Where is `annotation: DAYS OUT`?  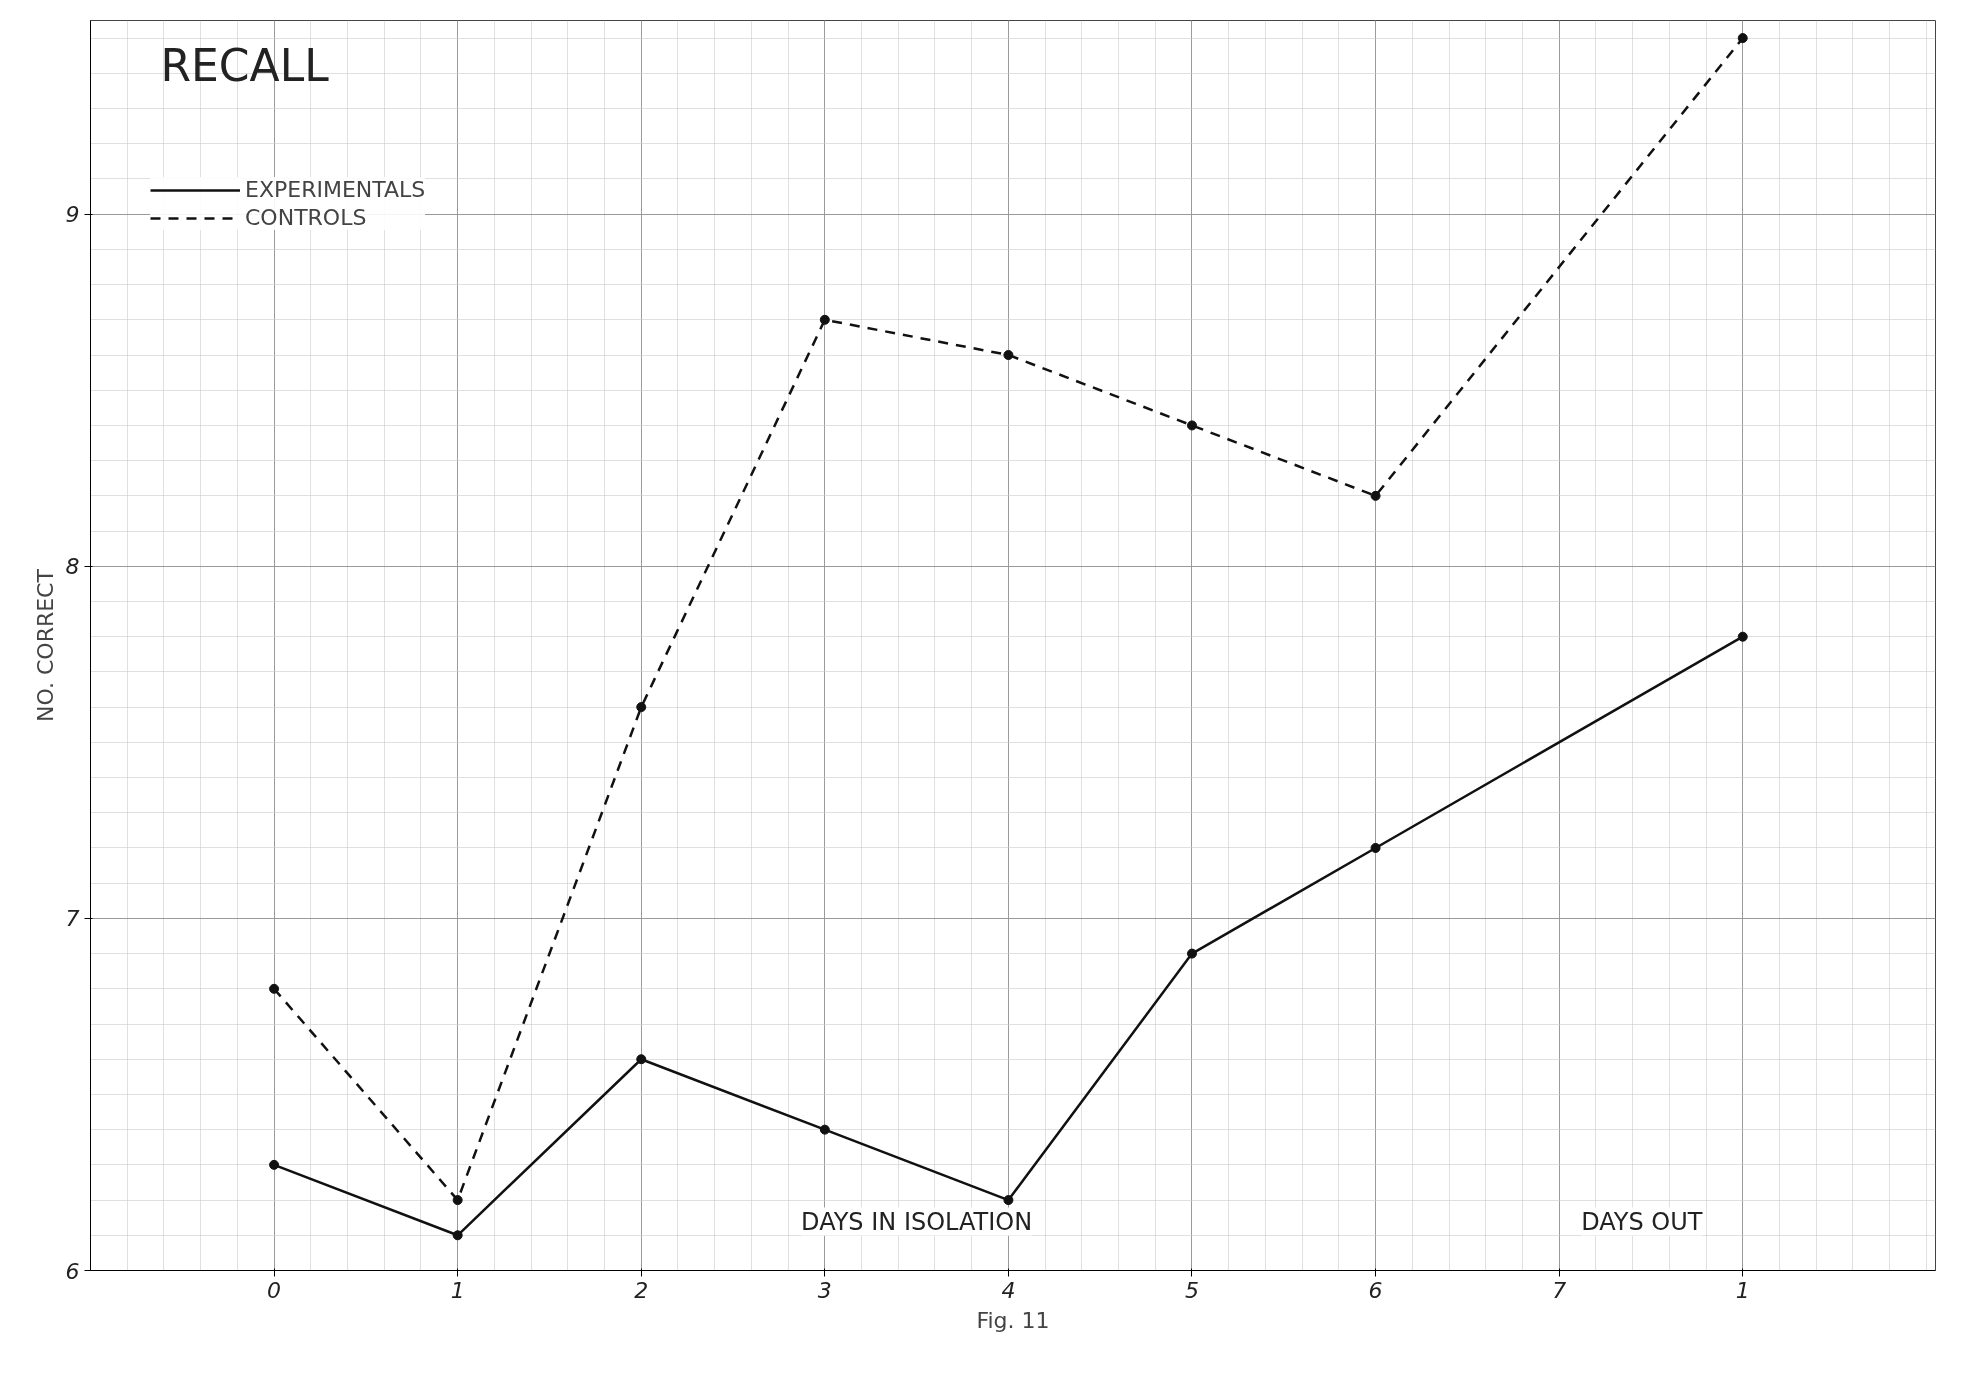
annotation: DAYS OUT is located at coordinates (1642, 1221).